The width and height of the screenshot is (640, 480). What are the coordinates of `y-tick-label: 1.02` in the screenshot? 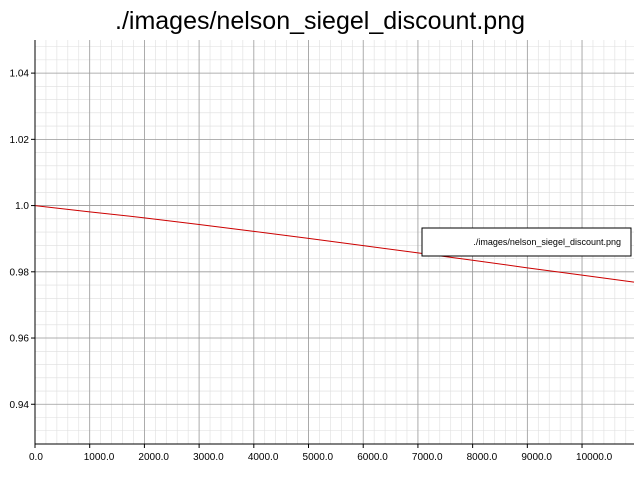 It's located at (20, 140).